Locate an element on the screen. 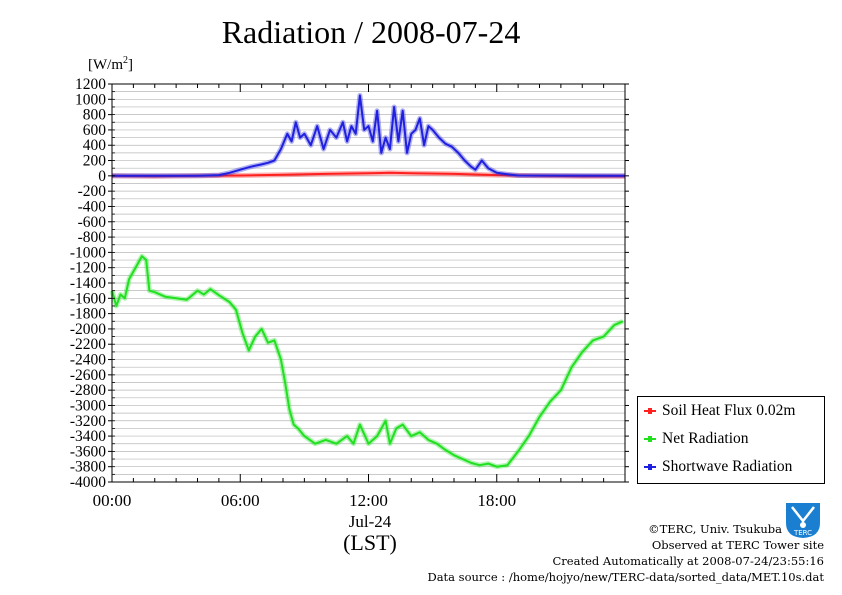 The width and height of the screenshot is (842, 595). y-tick-label: 0 is located at coordinates (102, 176).